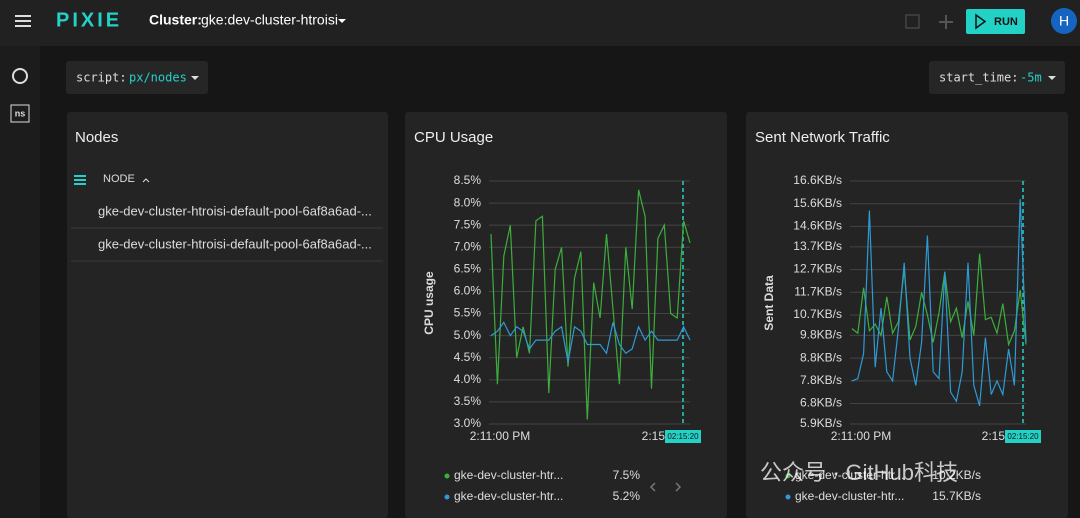 The height and width of the screenshot is (518, 1080). Describe the element at coordinates (821, 403) in the screenshot. I see `y-tick-label: 6.8KB/s` at that location.